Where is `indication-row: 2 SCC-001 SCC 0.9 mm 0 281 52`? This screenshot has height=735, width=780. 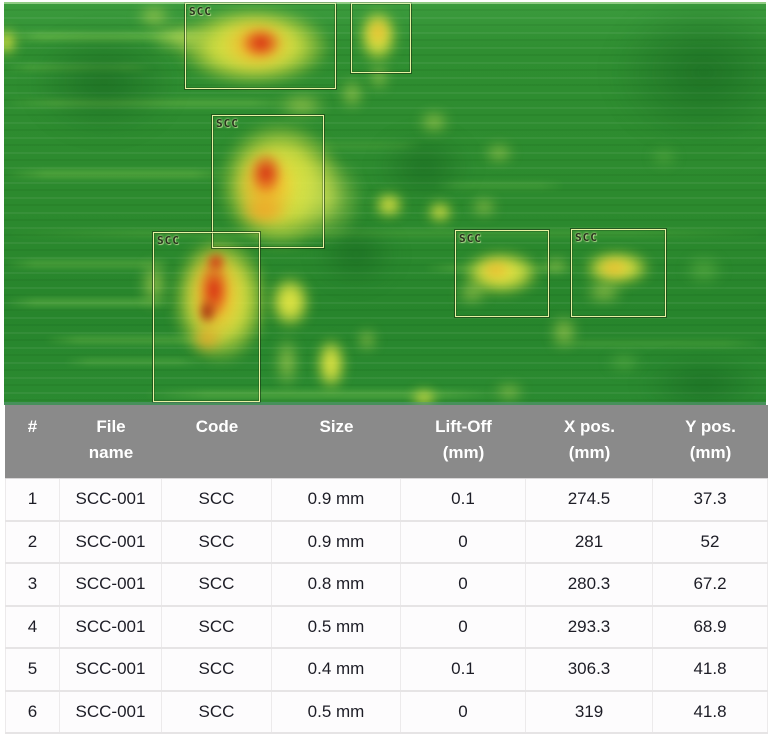
indication-row: 2 SCC-001 SCC 0.9 mm 0 281 52 is located at coordinates (386, 542).